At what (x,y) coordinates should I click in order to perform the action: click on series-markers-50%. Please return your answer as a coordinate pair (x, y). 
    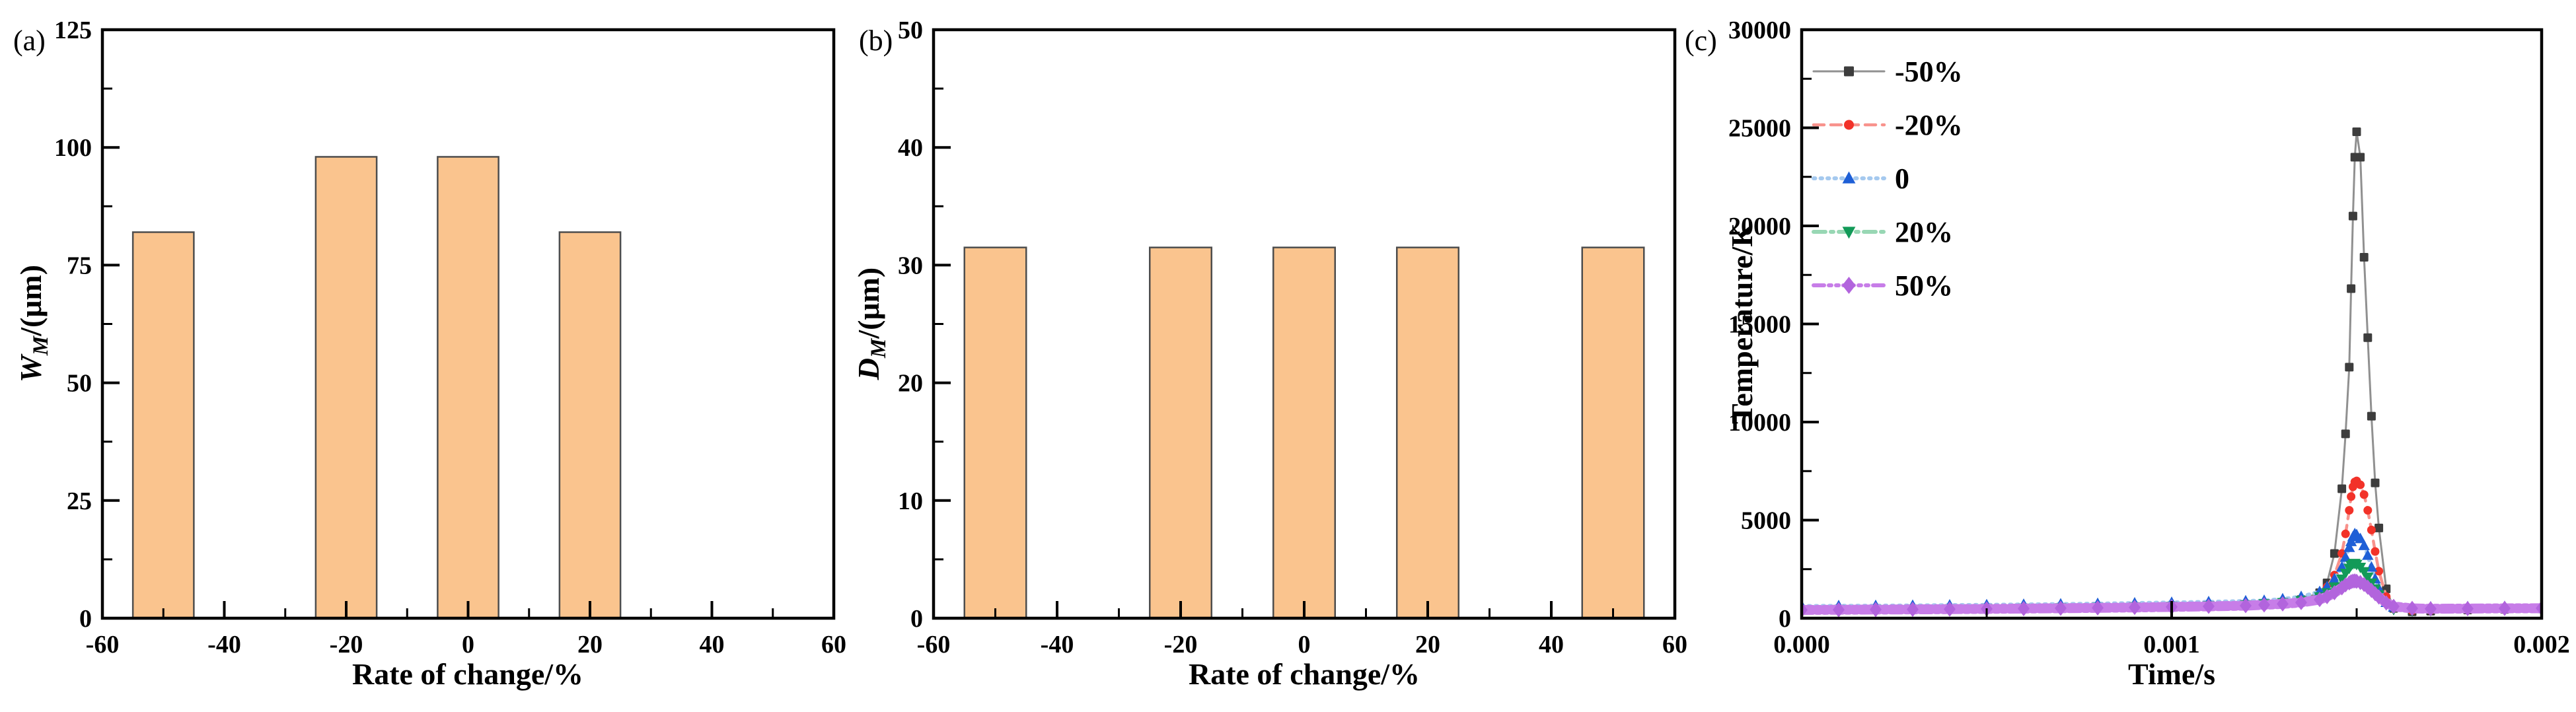
    Looking at the image, I should click on (2172, 595).